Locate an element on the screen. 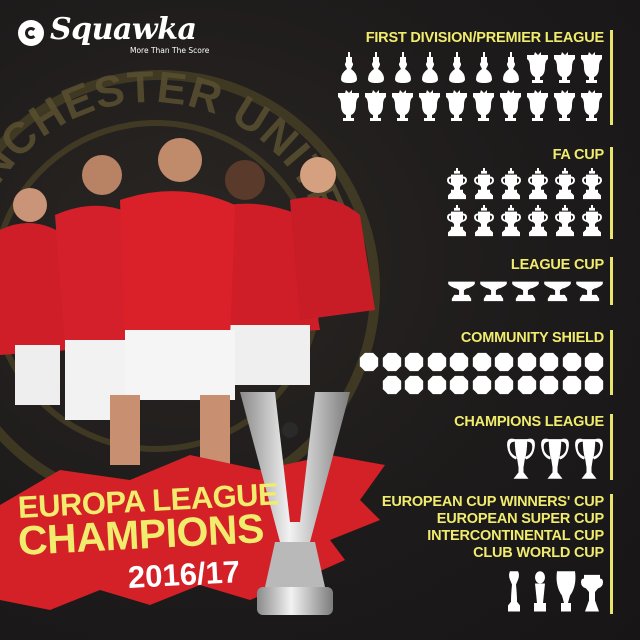 The width and height of the screenshot is (640, 640). super-cup-trophy-icon is located at coordinates (566, 591).